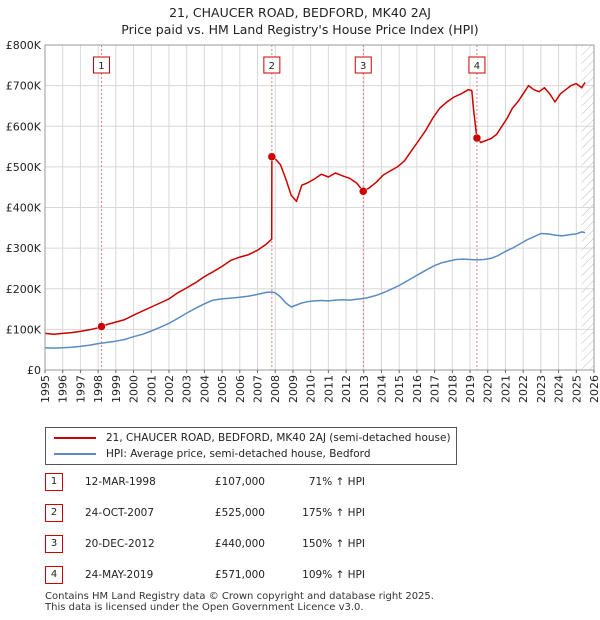  Describe the element at coordinates (576, 389) in the screenshot. I see `x-tick-label: 2025` at that location.